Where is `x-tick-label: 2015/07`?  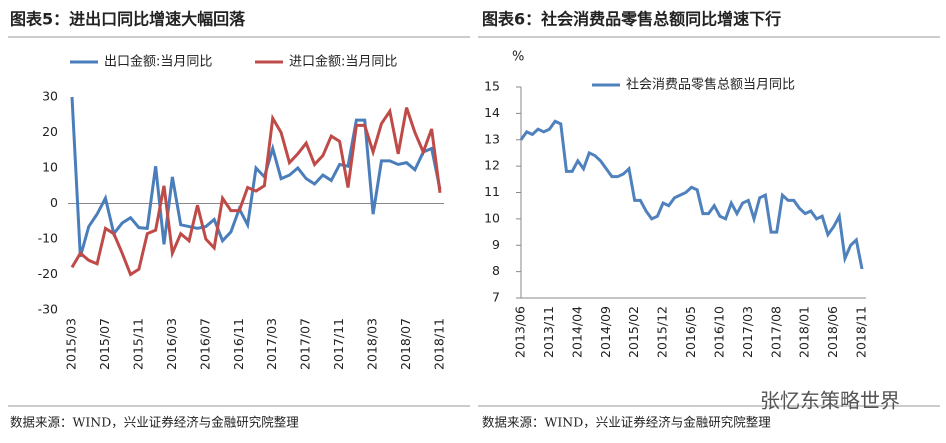
x-tick-label: 2015/07 is located at coordinates (104, 344).